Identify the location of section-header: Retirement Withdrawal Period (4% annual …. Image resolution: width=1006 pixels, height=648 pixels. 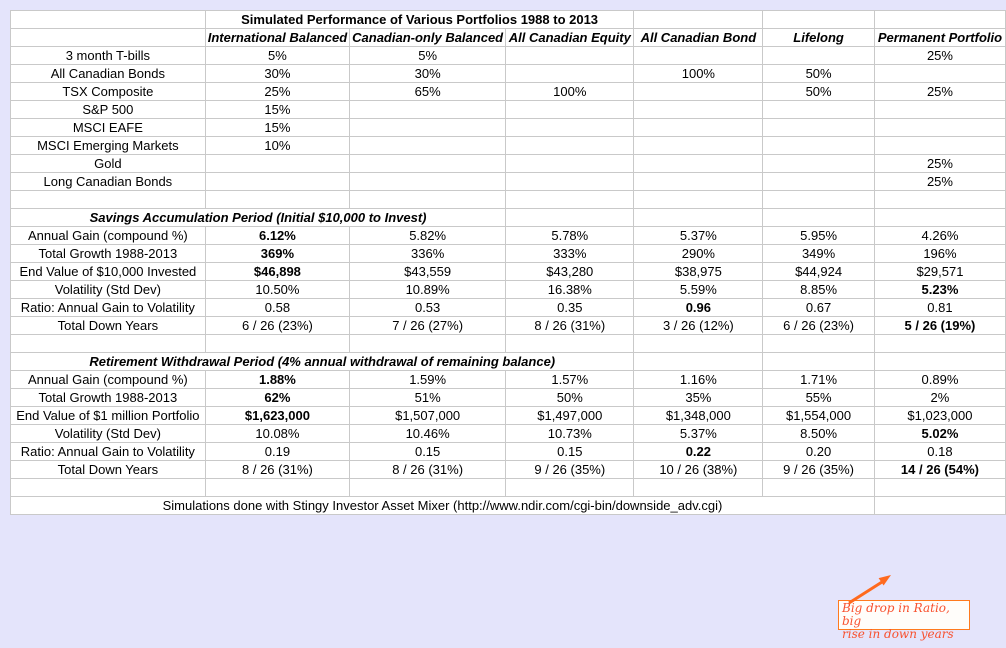
(322, 361).